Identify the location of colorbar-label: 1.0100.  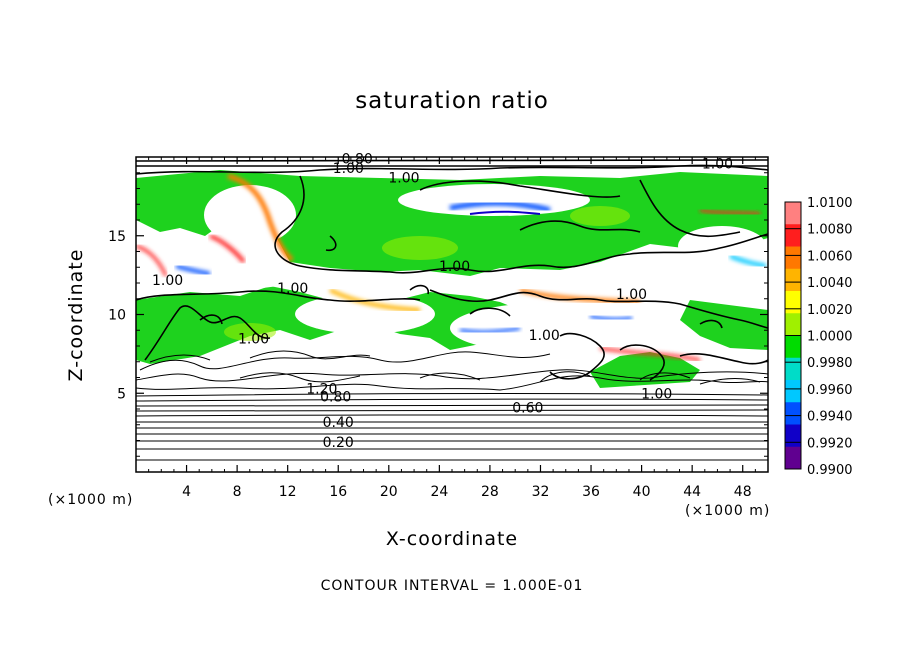
(830, 203).